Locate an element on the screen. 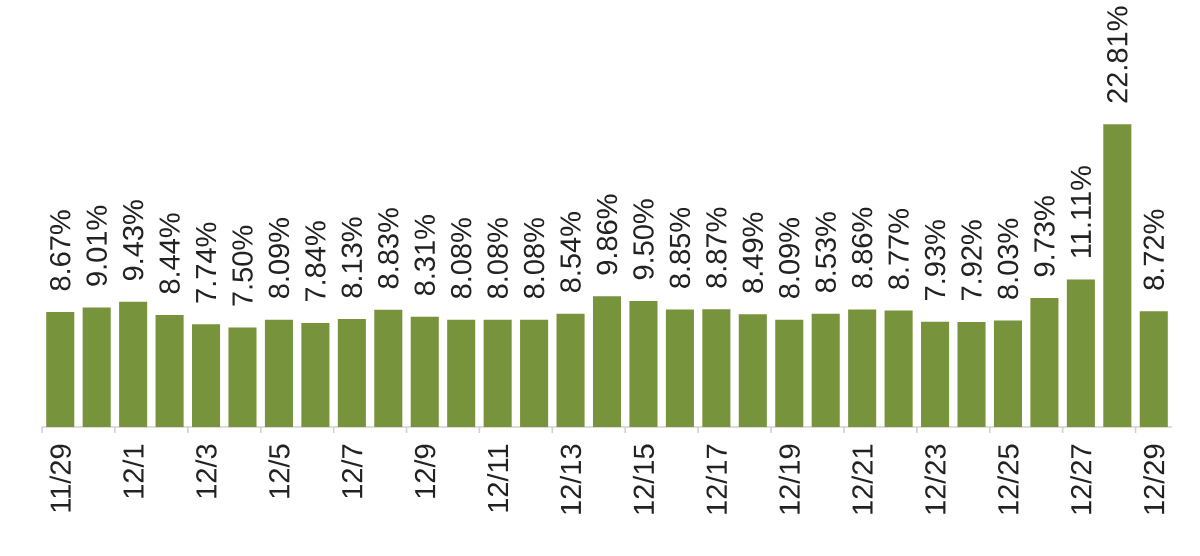  x-tick-label: 12/27 is located at coordinates (1081, 479).